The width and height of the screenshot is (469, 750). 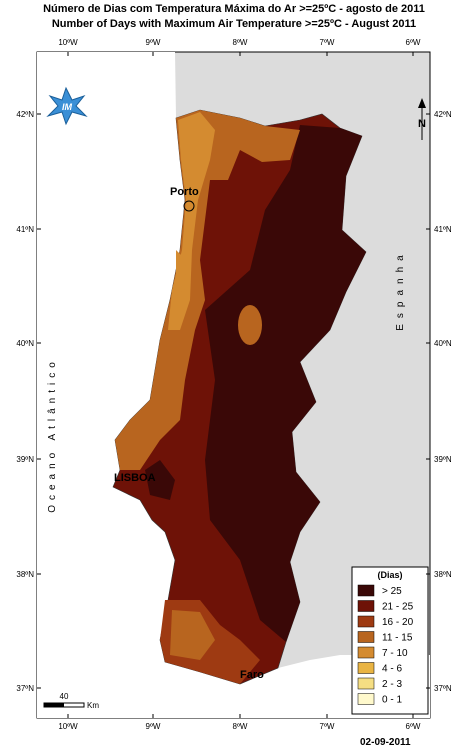 What do you see at coordinates (93, 705) in the screenshot?
I see `scale-unit: Km` at bounding box center [93, 705].